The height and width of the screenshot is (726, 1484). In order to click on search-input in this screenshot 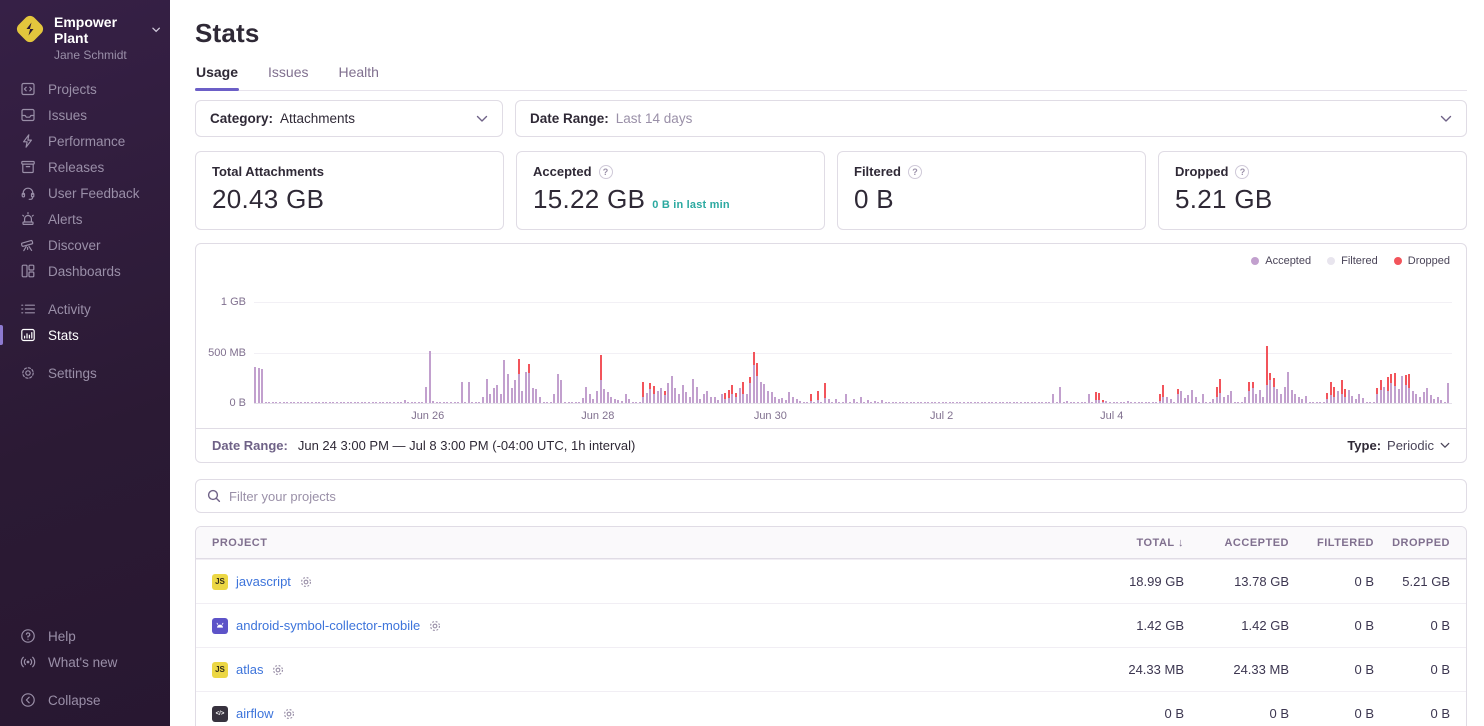, I will do `click(842, 496)`.